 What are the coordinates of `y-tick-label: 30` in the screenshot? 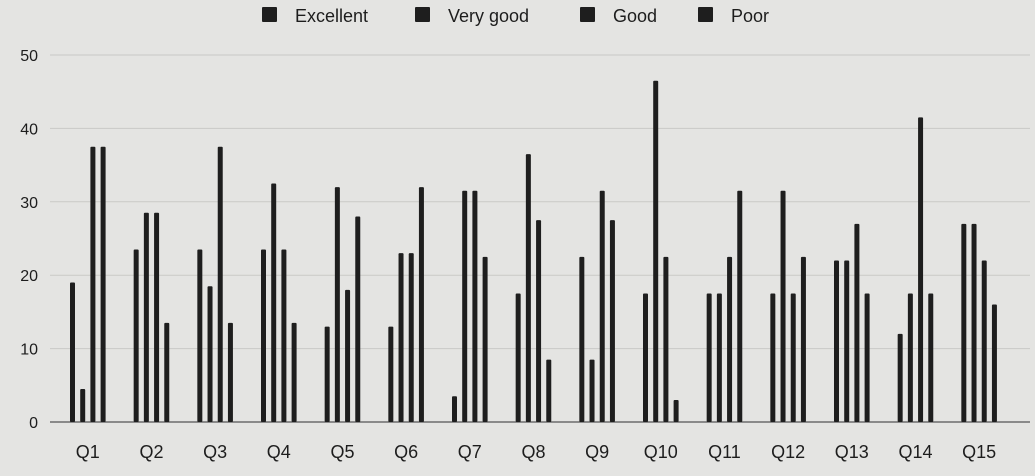 It's located at (29, 203).